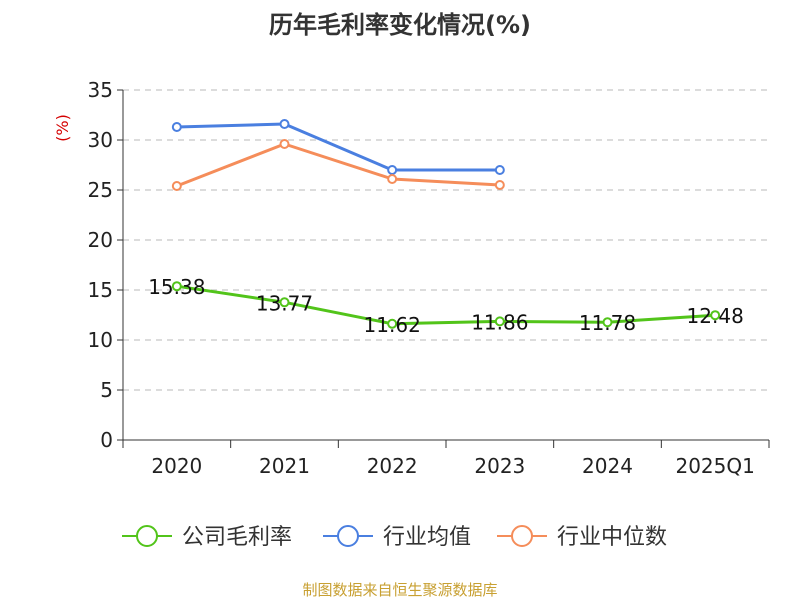  What do you see at coordinates (100, 290) in the screenshot?
I see `y-tick-label: 15` at bounding box center [100, 290].